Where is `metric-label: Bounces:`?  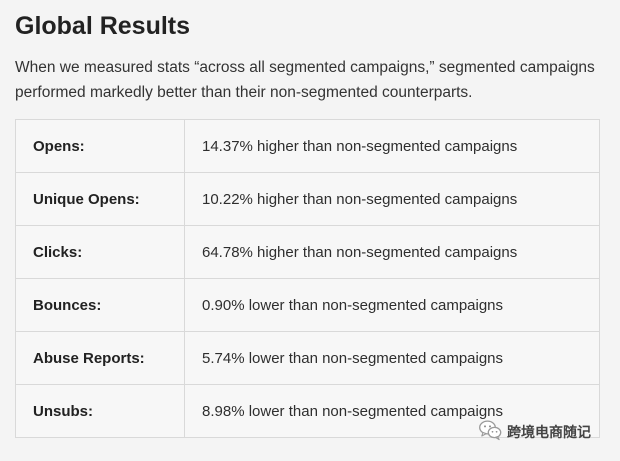
metric-label: Bounces: is located at coordinates (100, 305).